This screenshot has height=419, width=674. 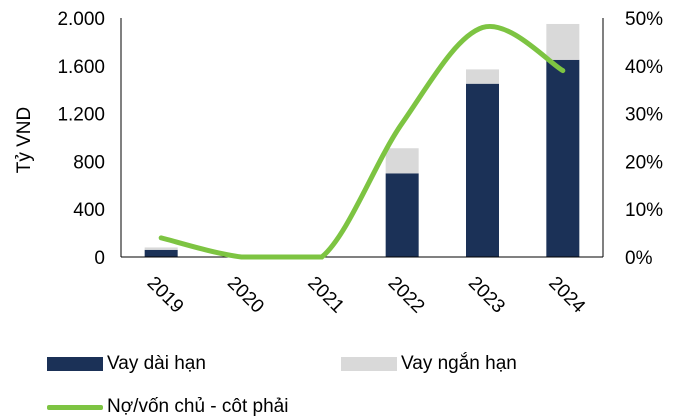 What do you see at coordinates (81, 67) in the screenshot?
I see `y-tick-label-left: 1.600` at bounding box center [81, 67].